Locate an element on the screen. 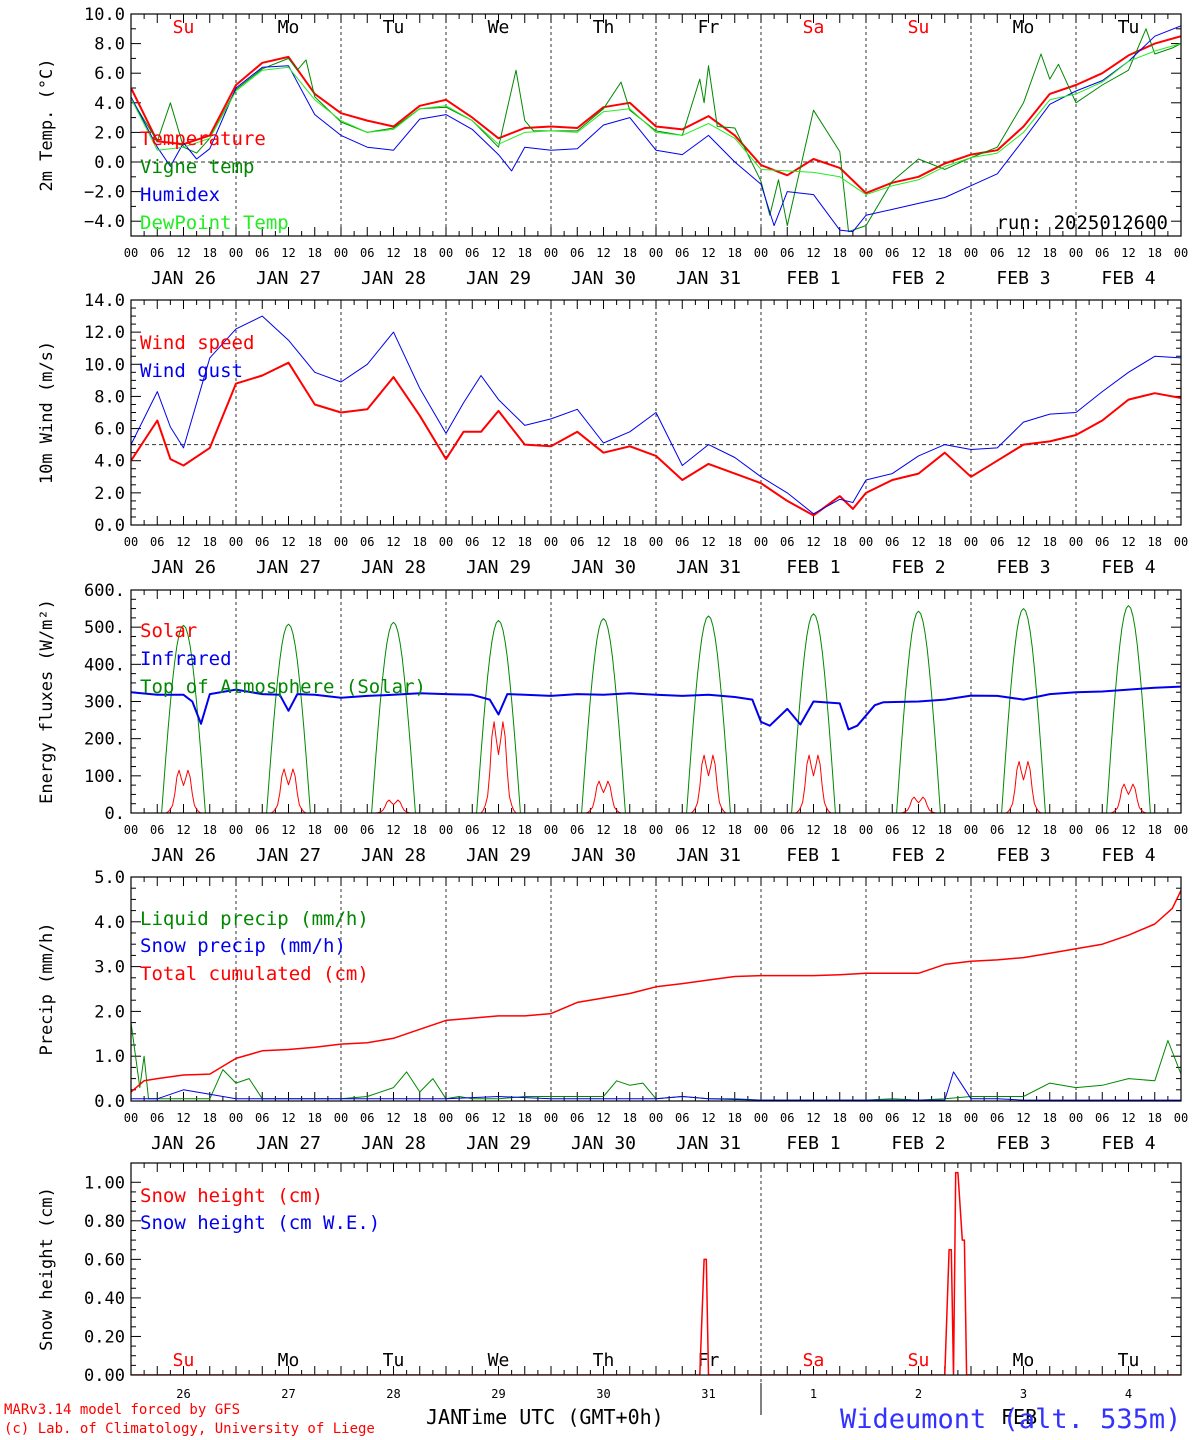  bottom-day-number: 1 is located at coordinates (813, 1394).